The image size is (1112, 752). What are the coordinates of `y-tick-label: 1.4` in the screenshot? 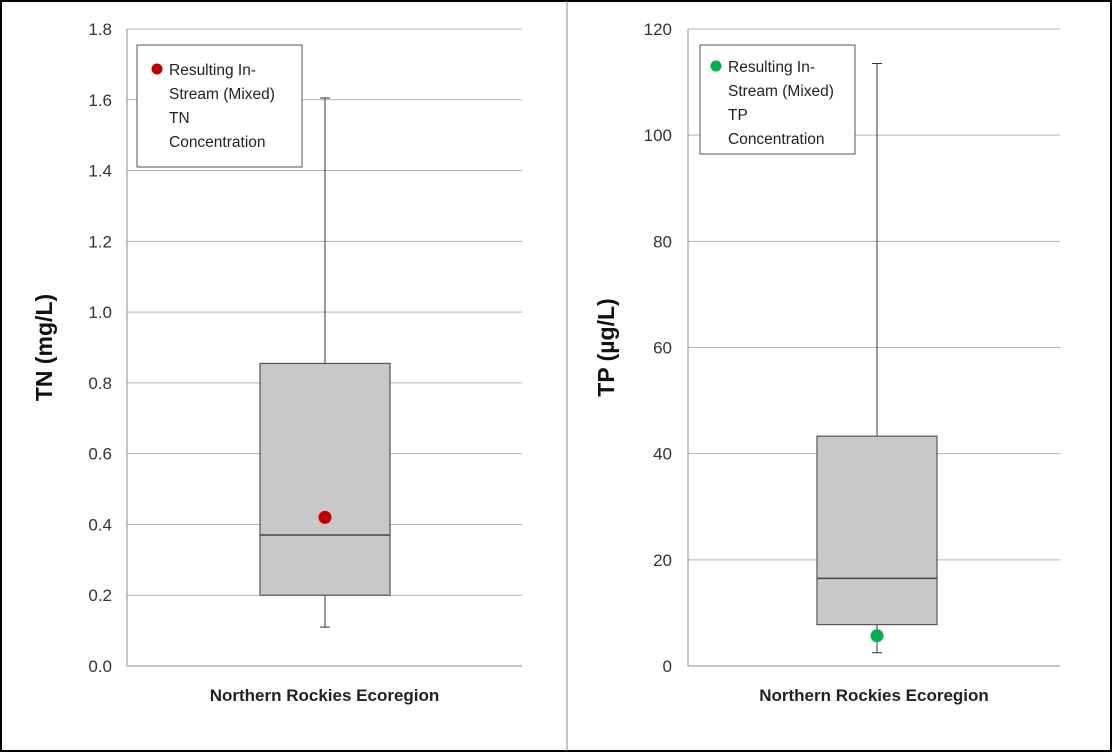 It's located at (100, 171).